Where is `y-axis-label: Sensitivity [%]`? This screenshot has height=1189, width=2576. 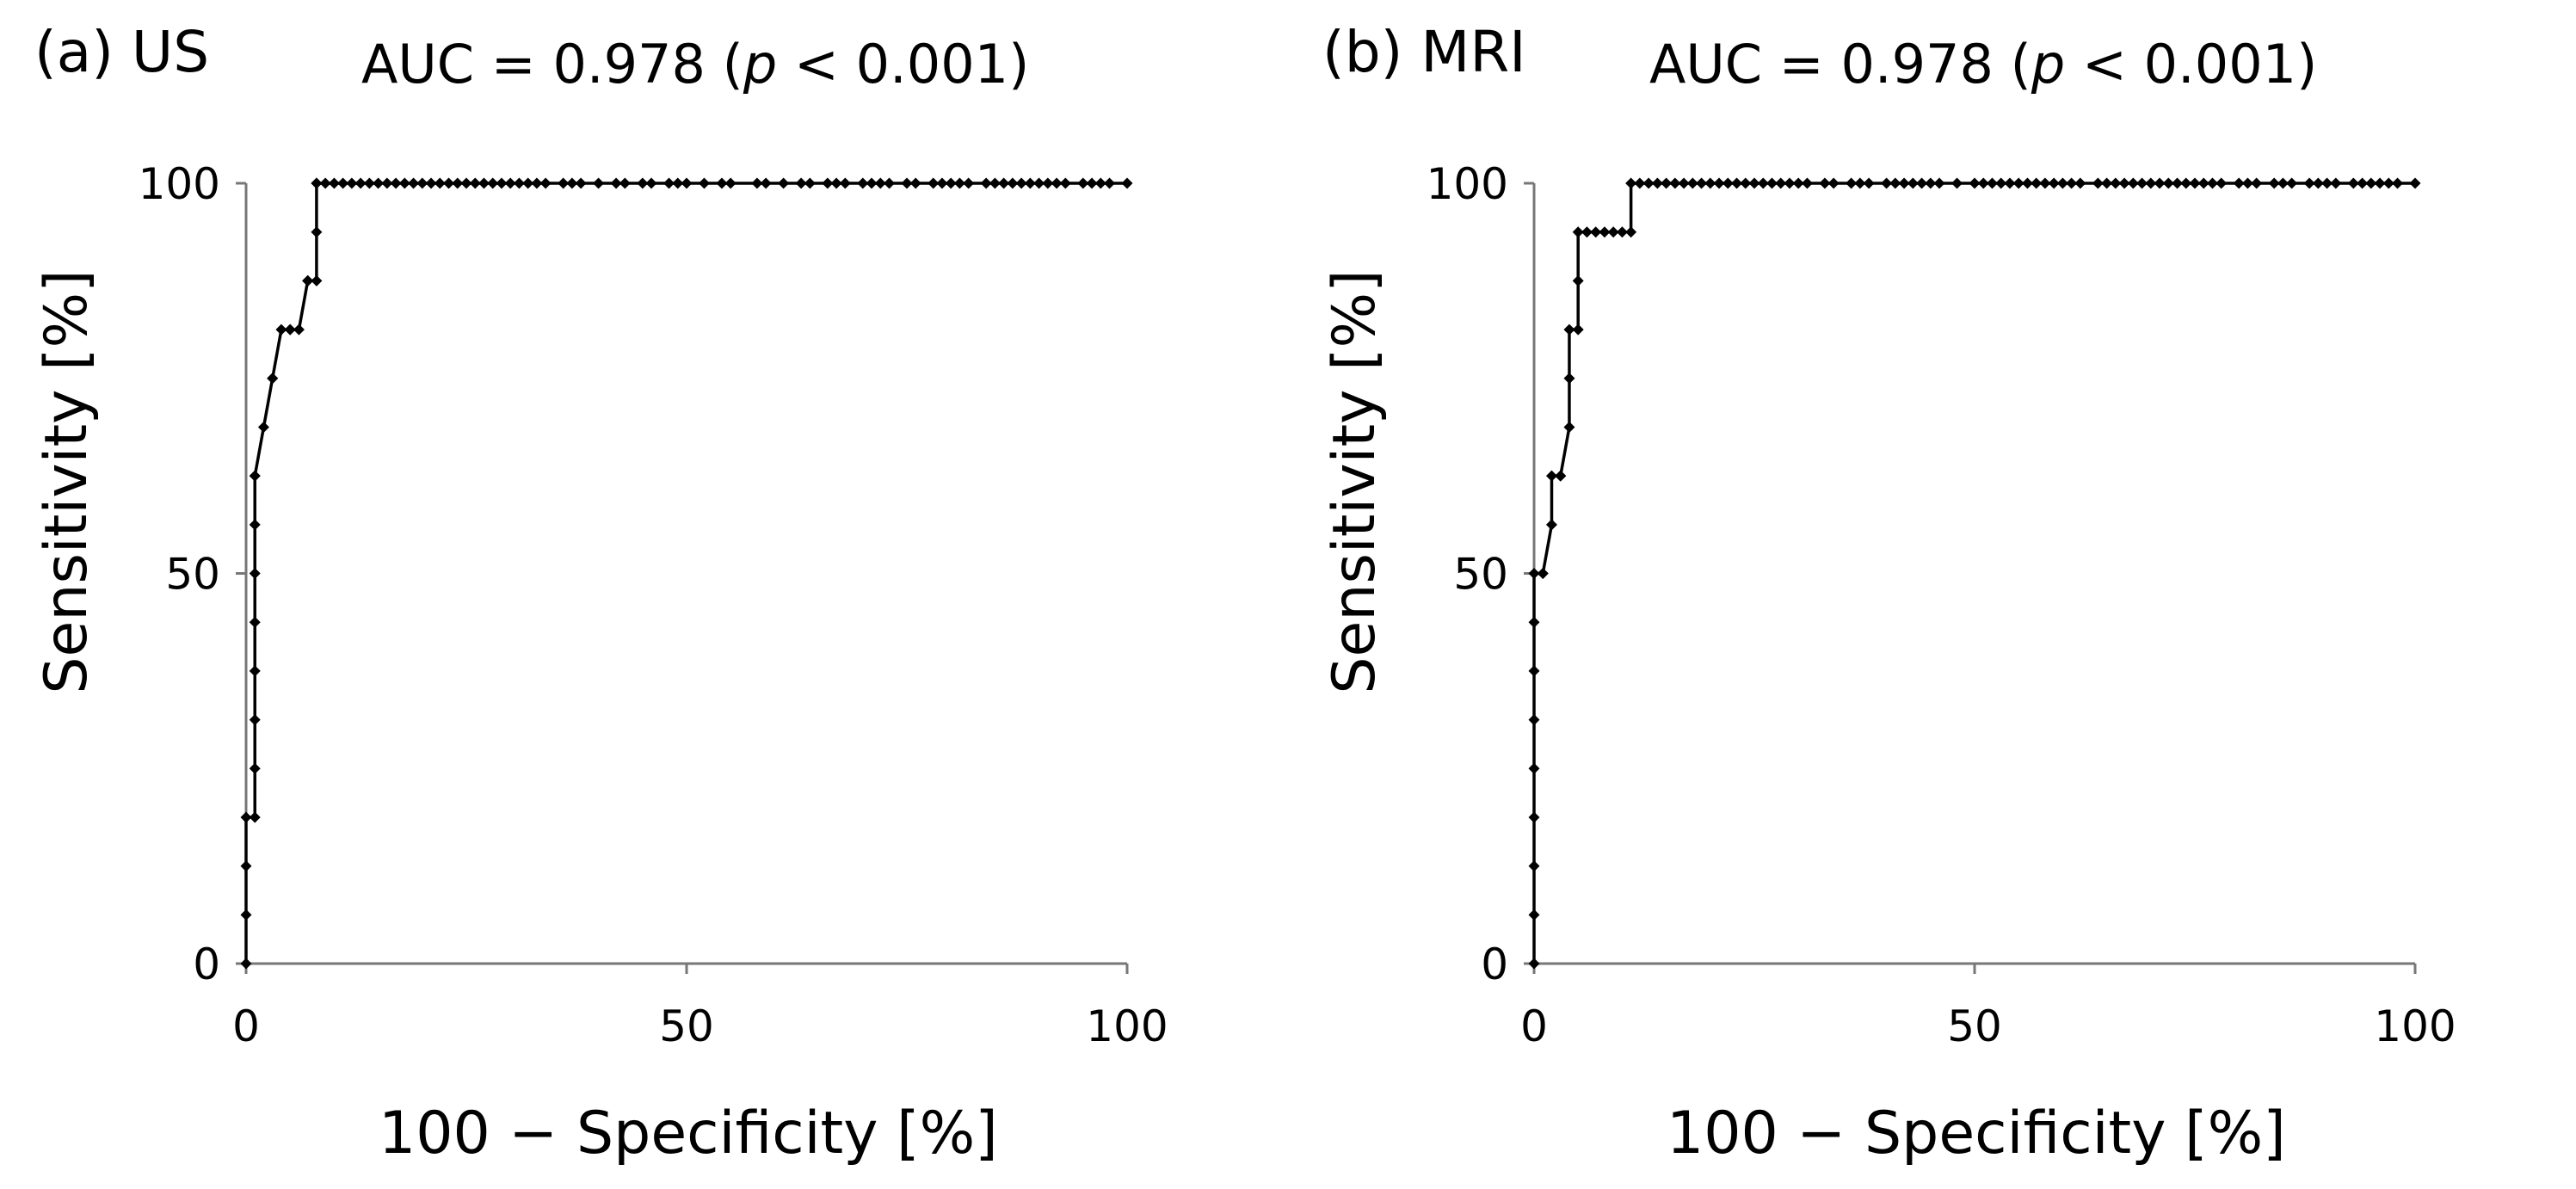 y-axis-label: Sensitivity [%] is located at coordinates (1355, 481).